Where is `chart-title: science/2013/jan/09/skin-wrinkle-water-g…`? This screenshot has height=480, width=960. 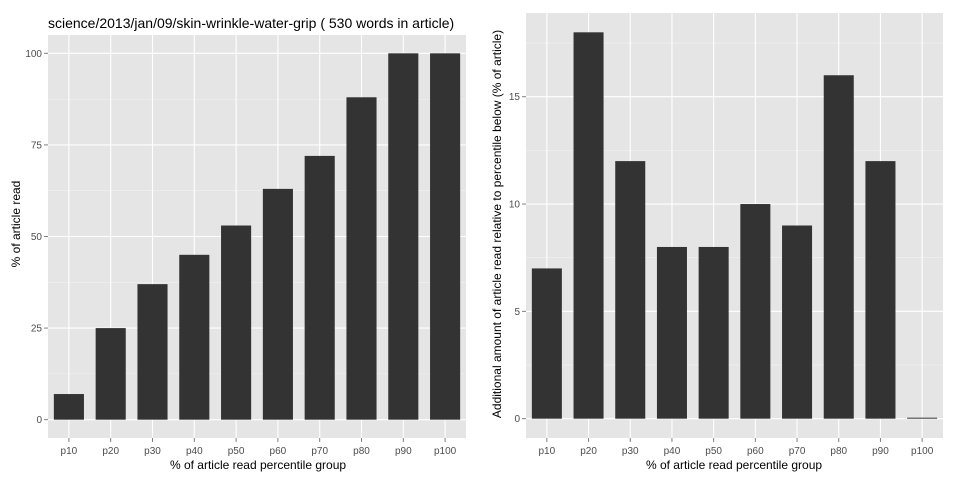 chart-title: science/2013/jan/09/skin-wrinkle-water-g… is located at coordinates (251, 23).